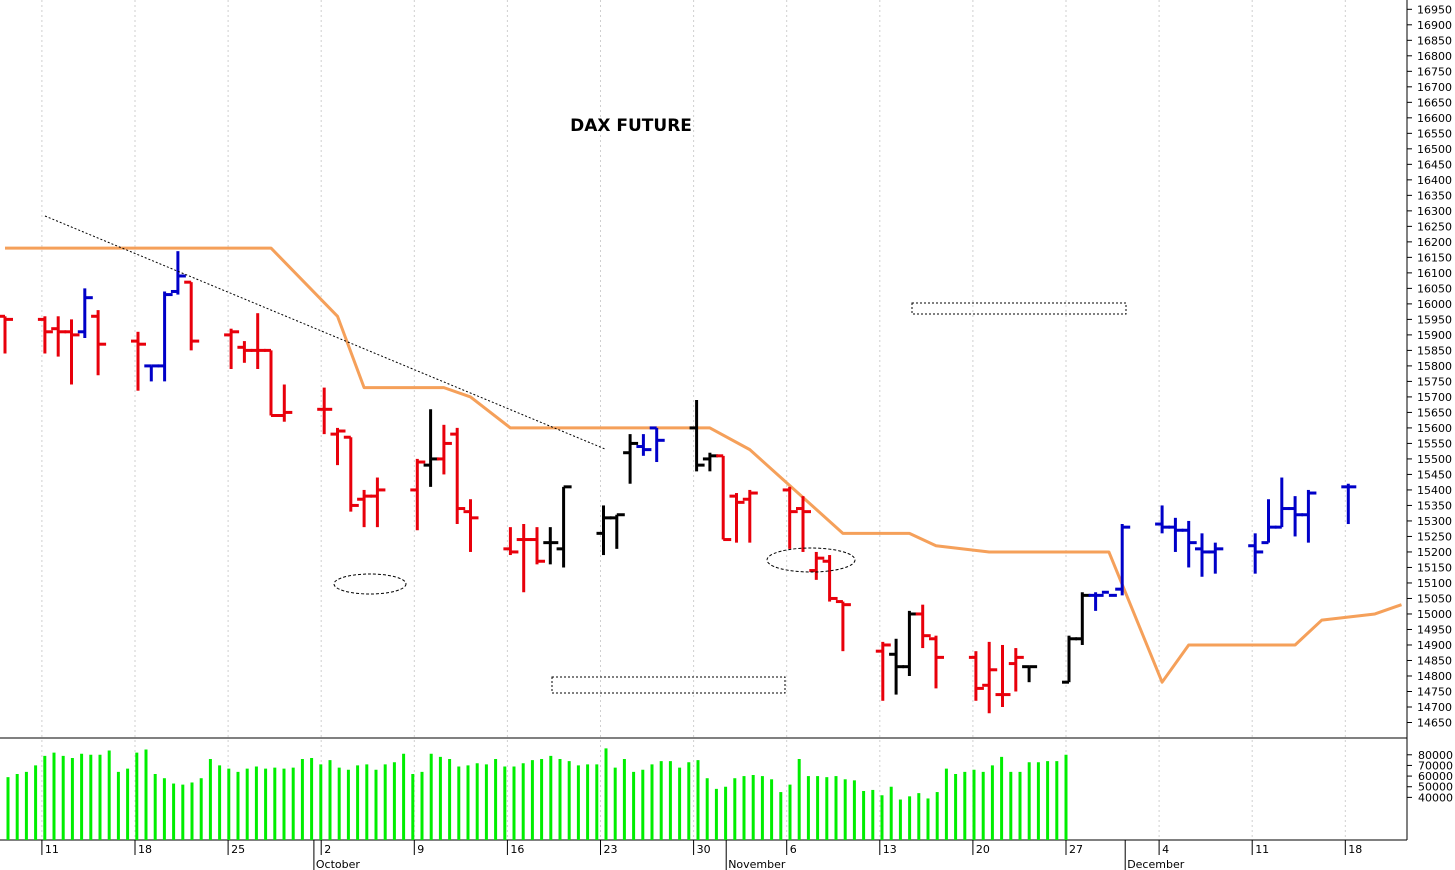 The height and width of the screenshot is (870, 1455). I want to click on y-tick-label: 16350, so click(1434, 195).